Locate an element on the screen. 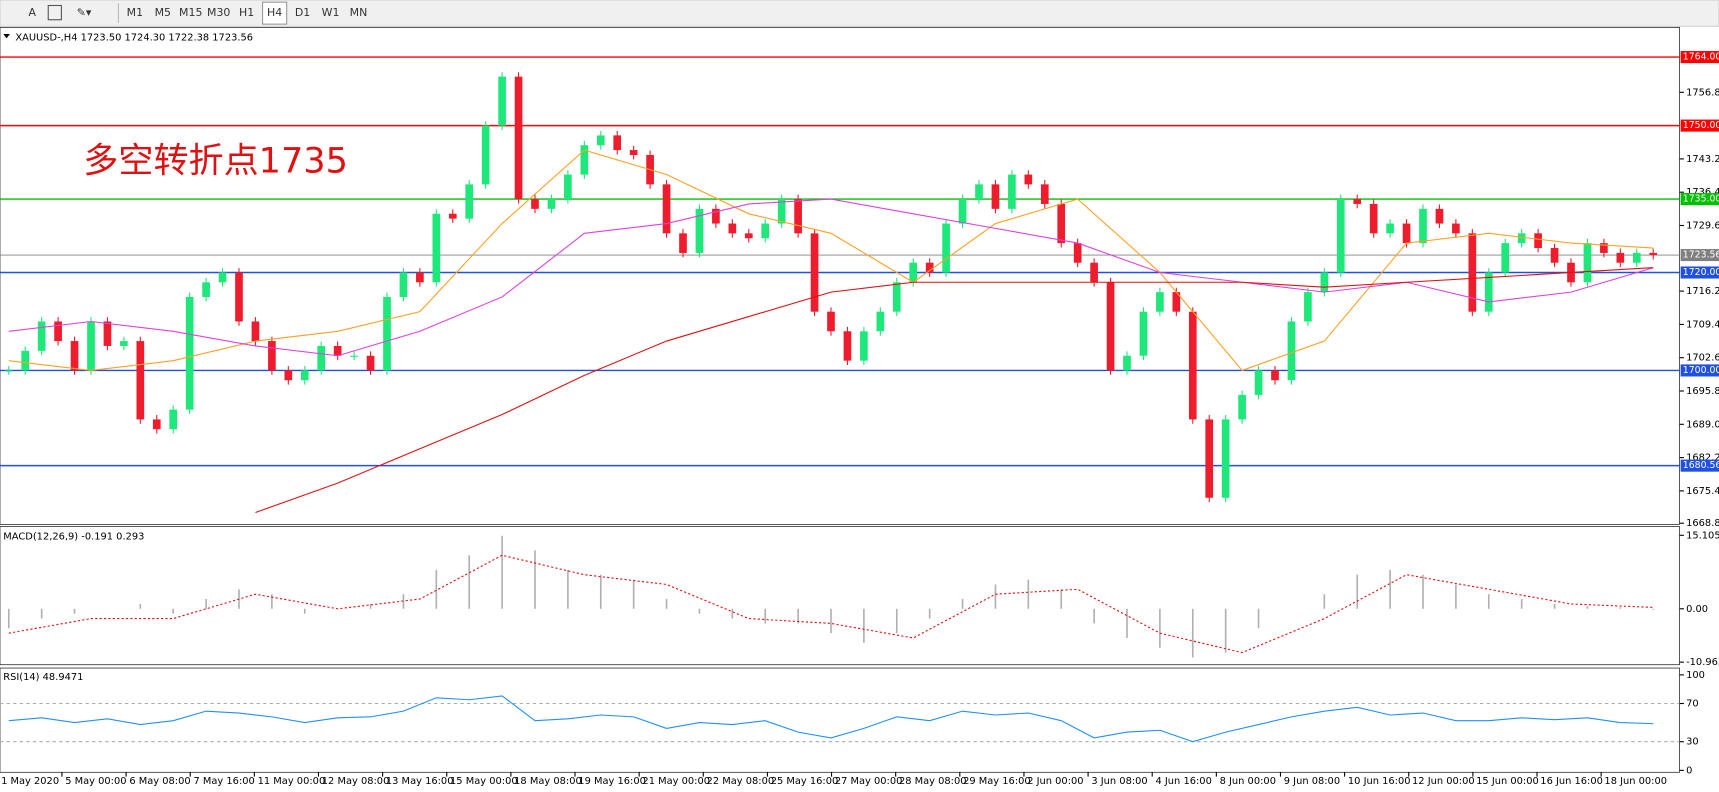 The height and width of the screenshot is (792, 1719). time-label: 12 Jun 00:00 is located at coordinates (1443, 781).